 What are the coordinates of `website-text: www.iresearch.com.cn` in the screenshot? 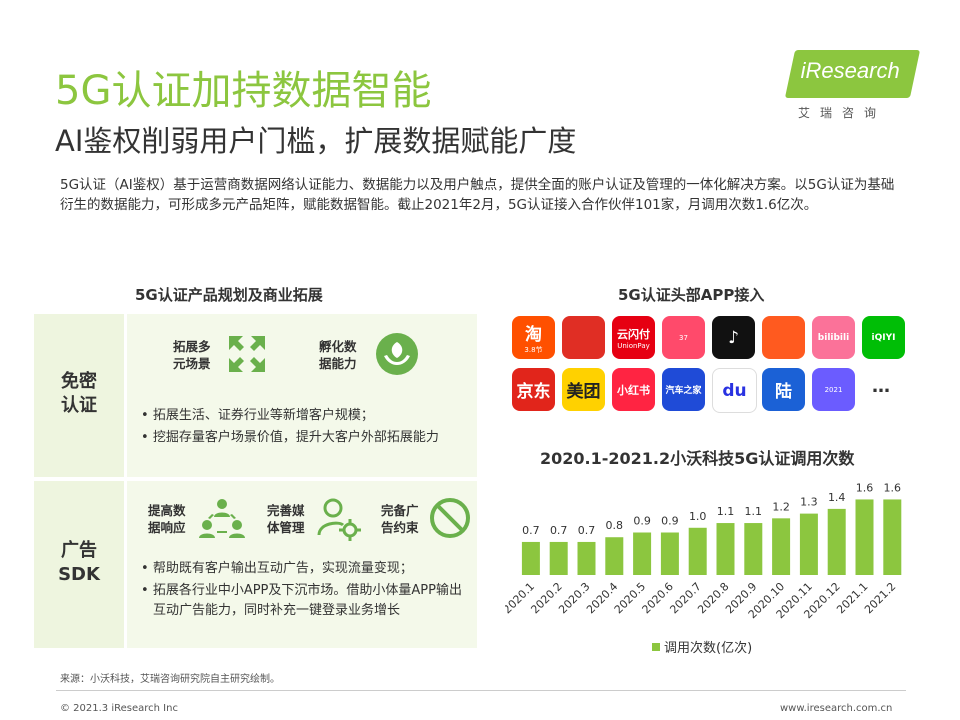 It's located at (836, 708).